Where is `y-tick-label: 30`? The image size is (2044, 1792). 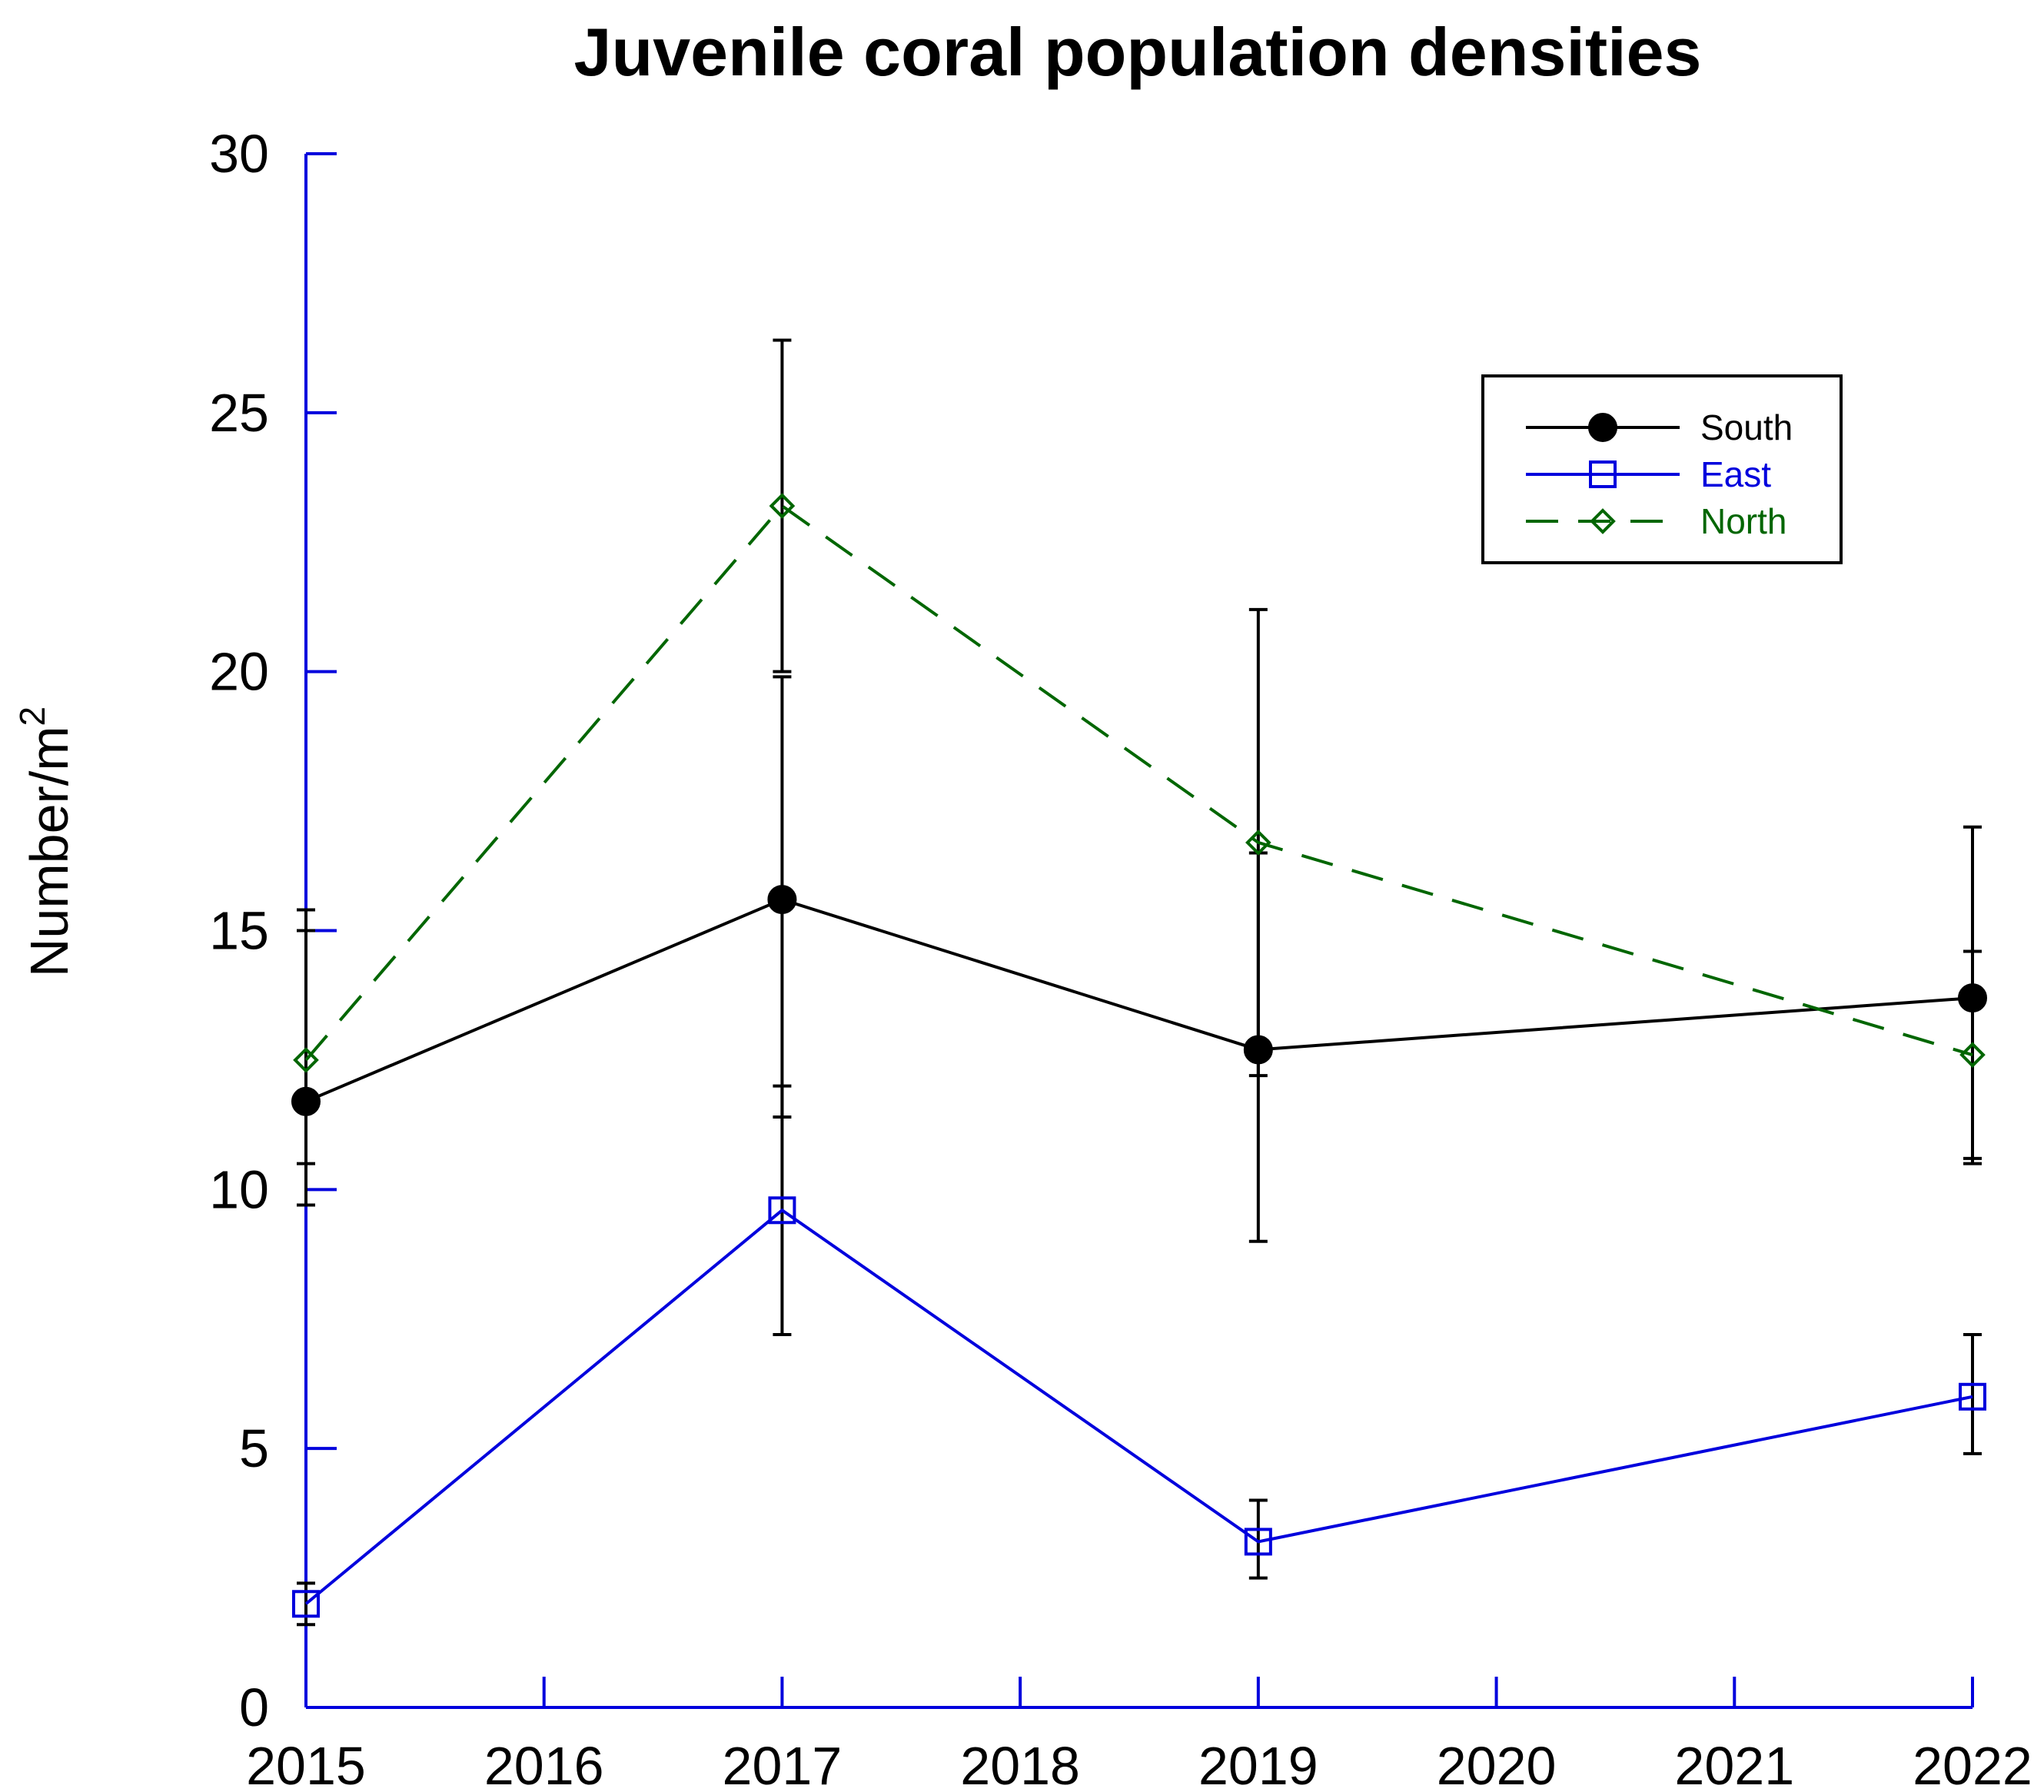 y-tick-label: 30 is located at coordinates (239, 154).